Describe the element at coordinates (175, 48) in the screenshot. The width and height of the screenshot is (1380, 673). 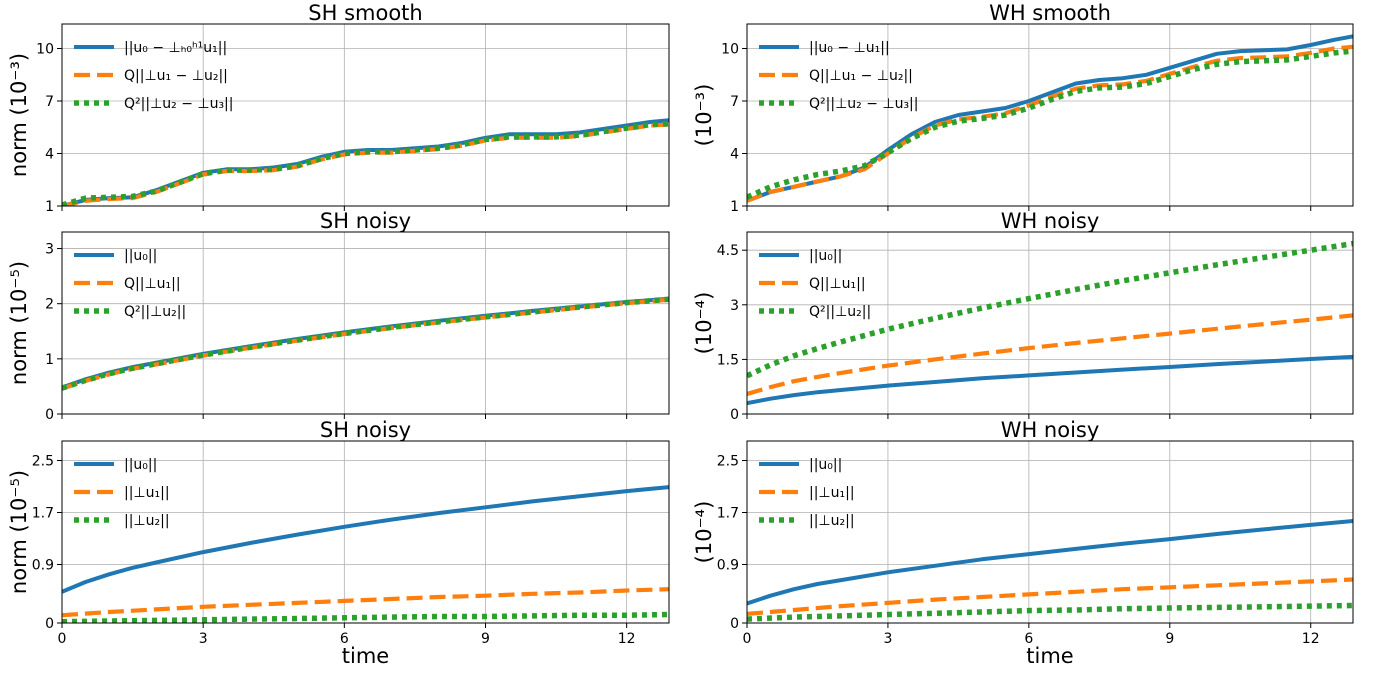
I see `legend-label: ||u₀ − ⊥ₕ₀ʰ¹u₁||` at that location.